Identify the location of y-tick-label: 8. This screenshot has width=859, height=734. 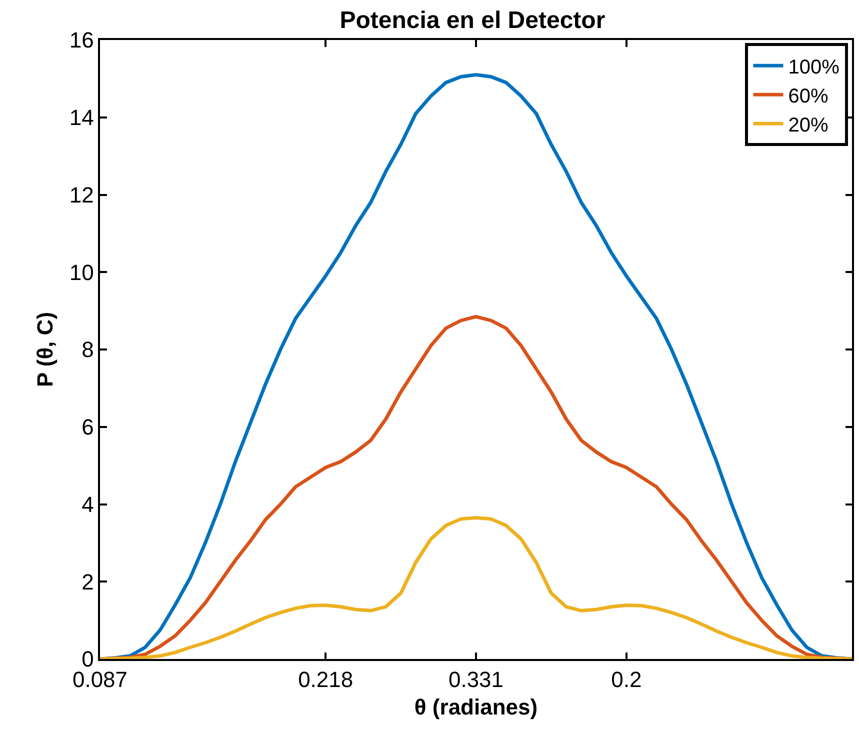
(88, 349).